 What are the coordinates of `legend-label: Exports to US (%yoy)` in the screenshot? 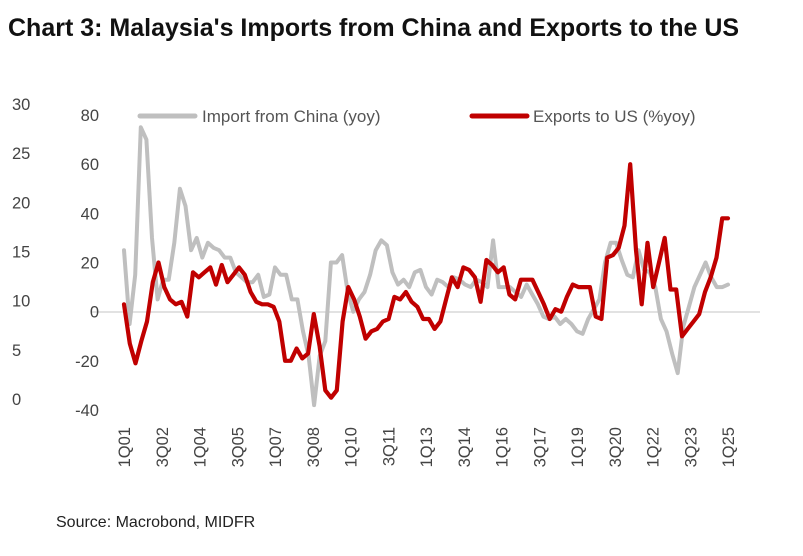 It's located at (614, 116).